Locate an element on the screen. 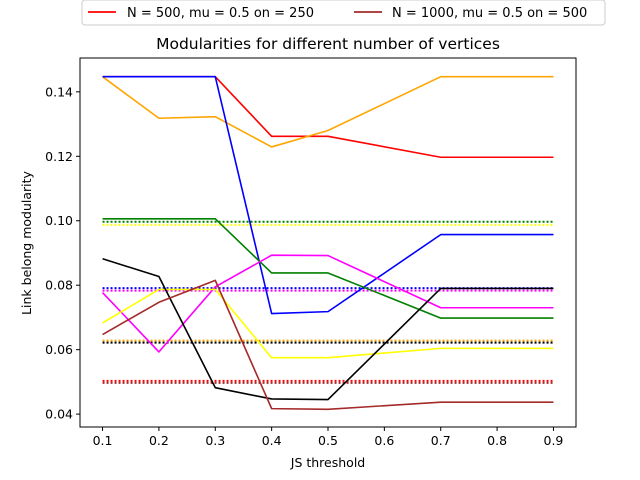 This screenshot has width=640, height=480. x-tick-label: 0.3 is located at coordinates (215, 440).